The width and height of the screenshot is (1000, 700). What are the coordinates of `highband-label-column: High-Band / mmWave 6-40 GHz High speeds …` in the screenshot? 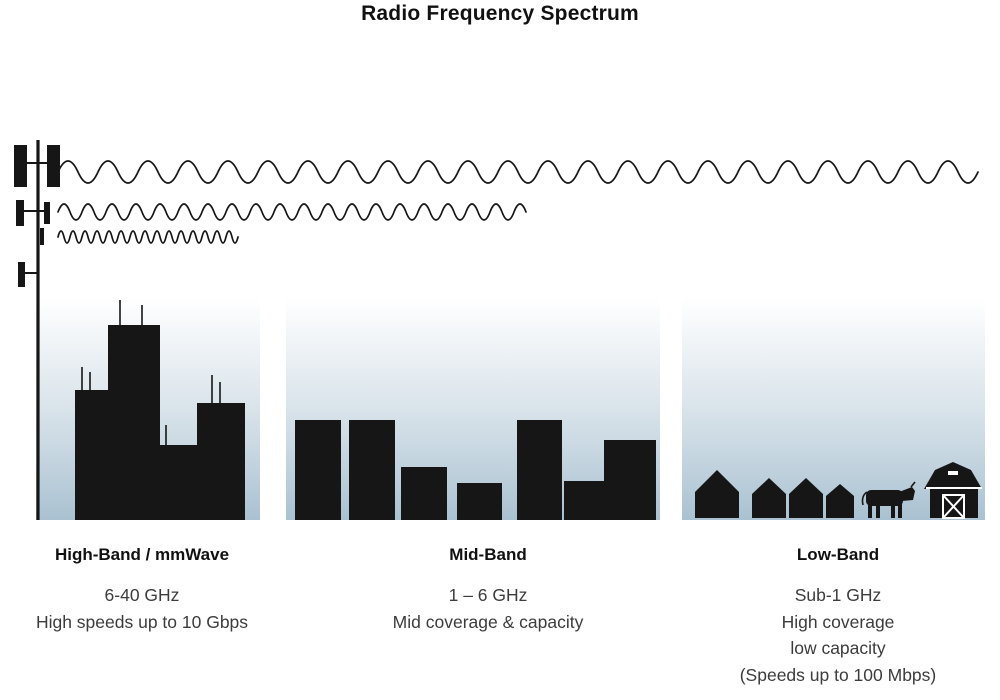 It's located at (142, 590).